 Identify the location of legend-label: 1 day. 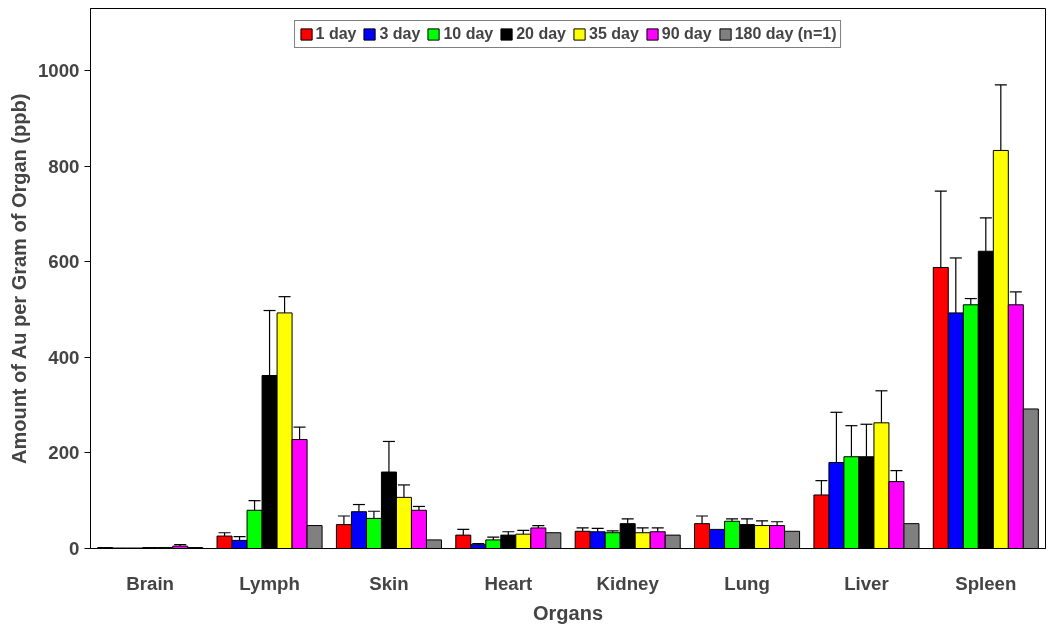
(336, 34).